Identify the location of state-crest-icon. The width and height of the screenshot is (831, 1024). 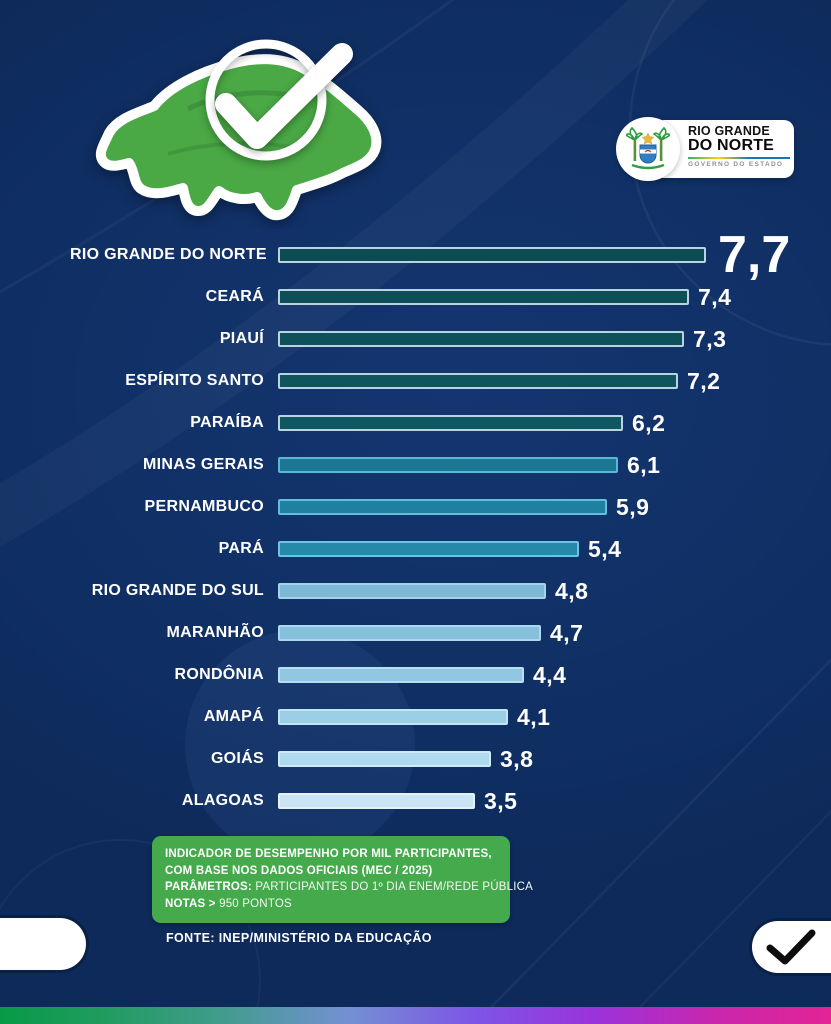
(648, 148).